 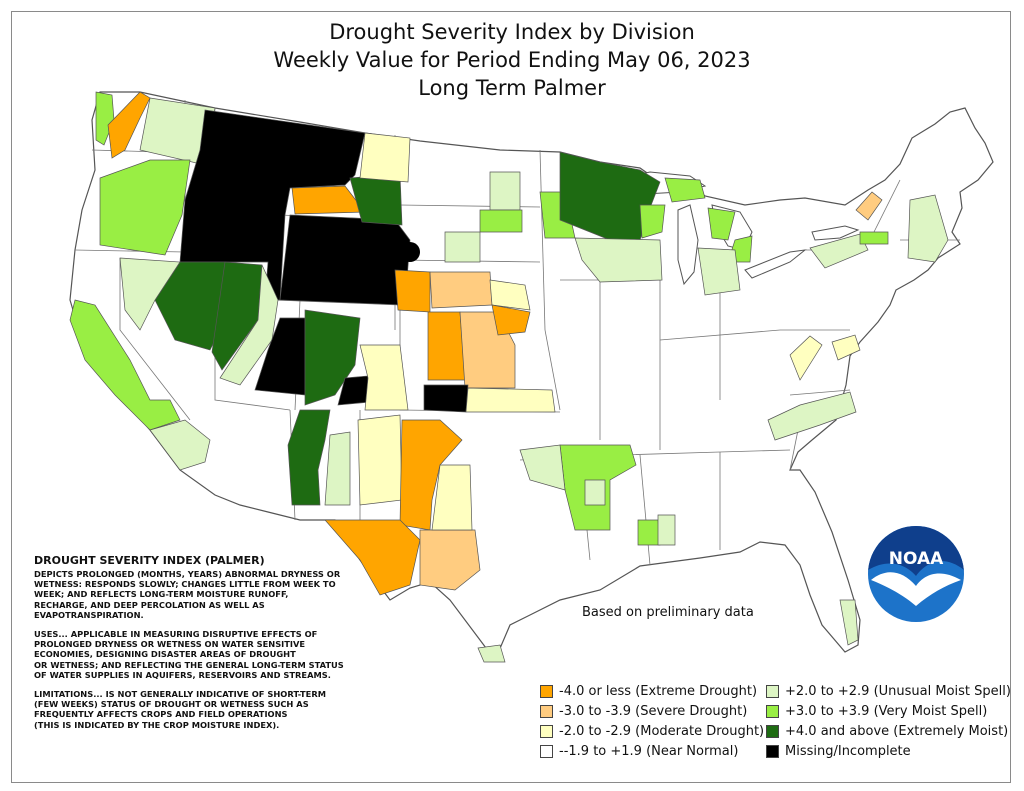 I want to click on ne-light, so click(x=462, y=247).